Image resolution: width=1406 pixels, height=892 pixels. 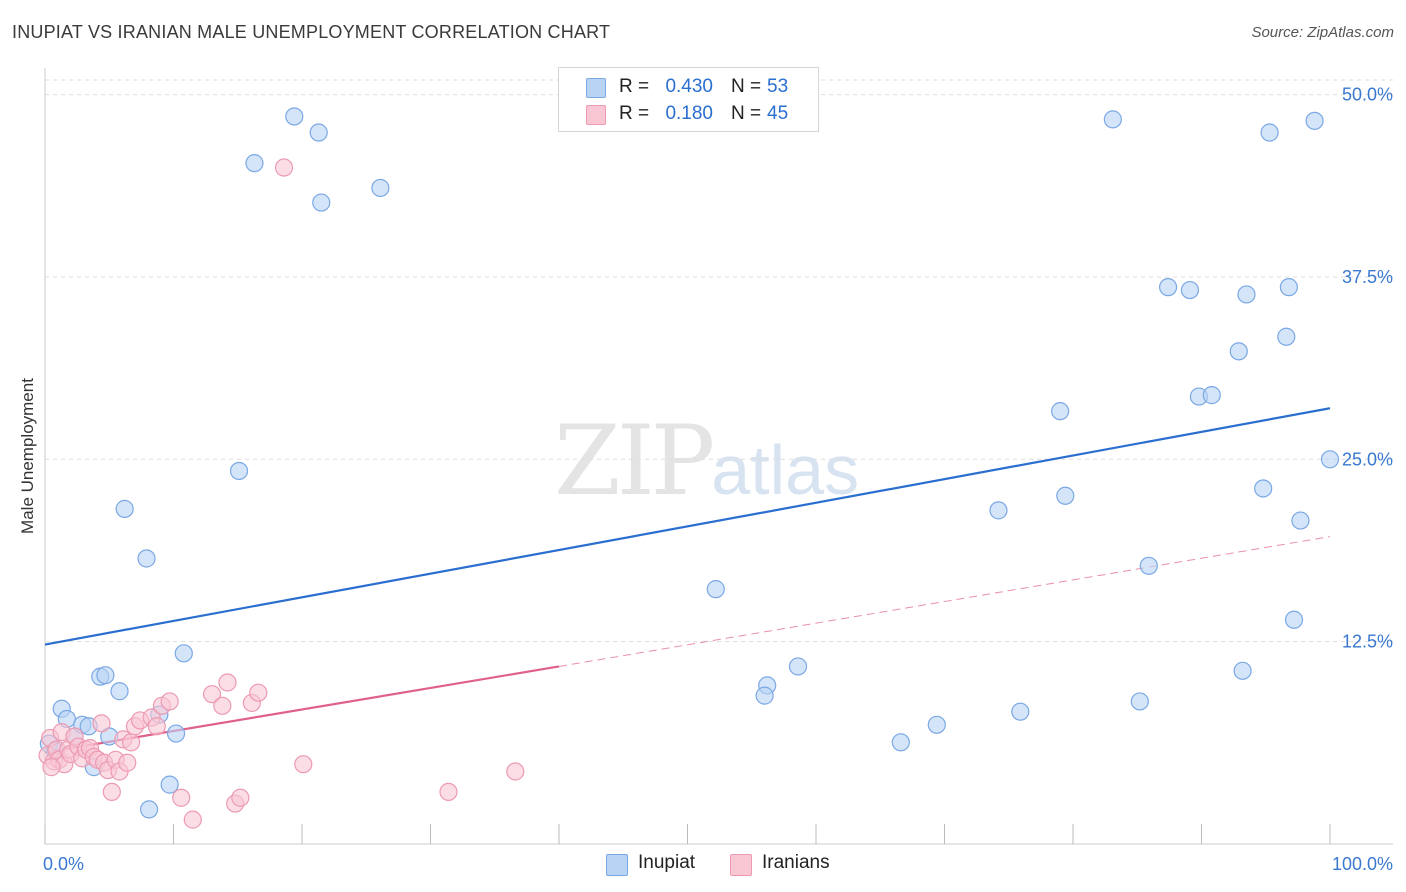 I want to click on inupiat-legend-swatch, so click(x=617, y=865).